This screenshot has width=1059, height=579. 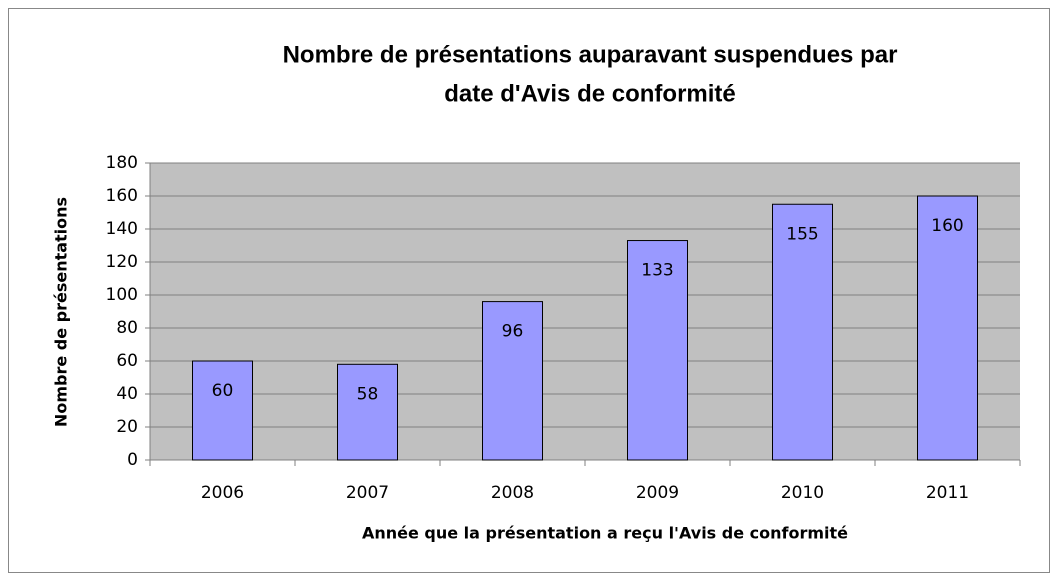 I want to click on data-label: 96, so click(x=513, y=332).